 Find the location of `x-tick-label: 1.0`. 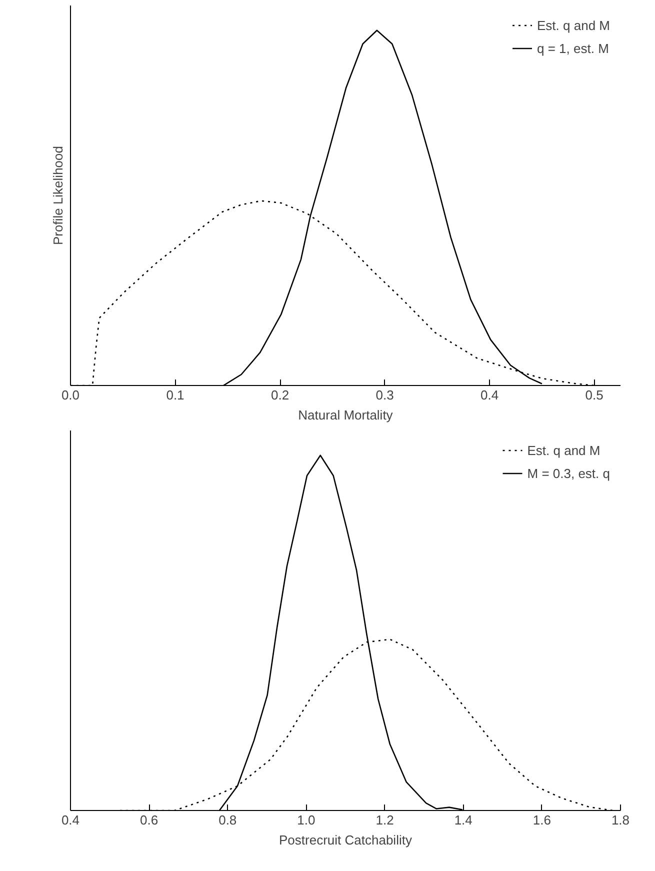

x-tick-label: 1.0 is located at coordinates (306, 820).